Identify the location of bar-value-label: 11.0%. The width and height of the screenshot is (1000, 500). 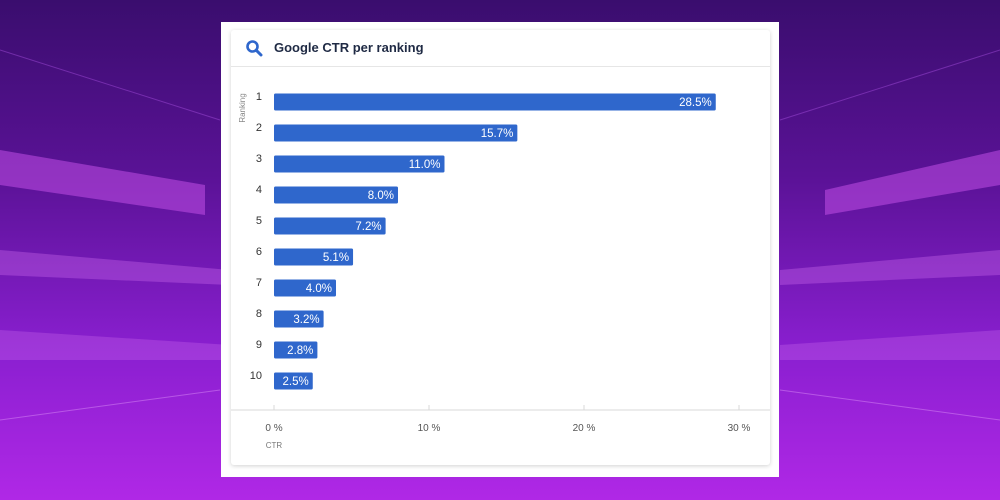
(425, 165).